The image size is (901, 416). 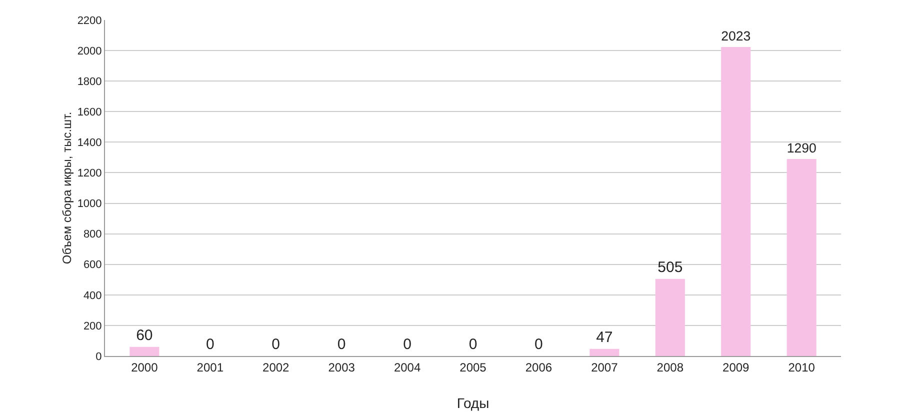 I want to click on data-label: 60, so click(x=144, y=335).